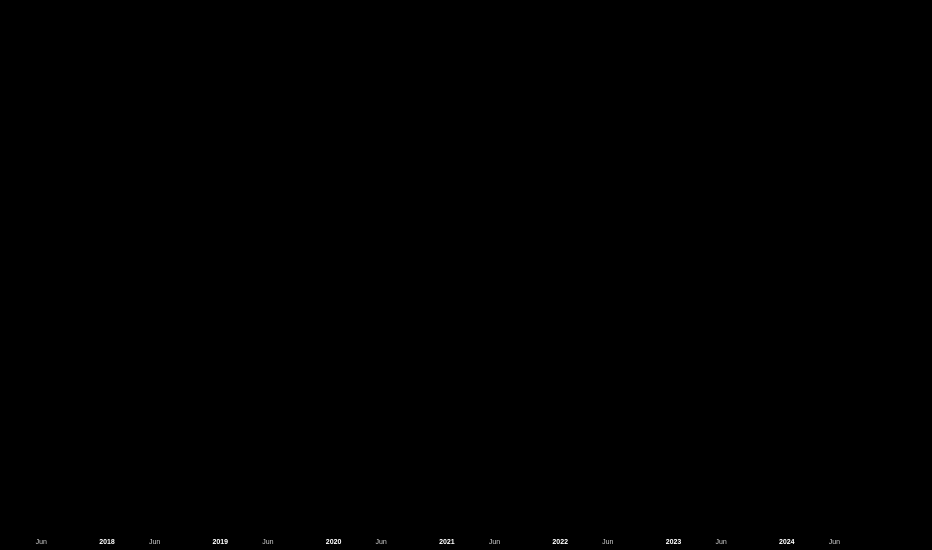 The width and height of the screenshot is (932, 550). I want to click on x-axis-tick-label: 2018, so click(107, 542).